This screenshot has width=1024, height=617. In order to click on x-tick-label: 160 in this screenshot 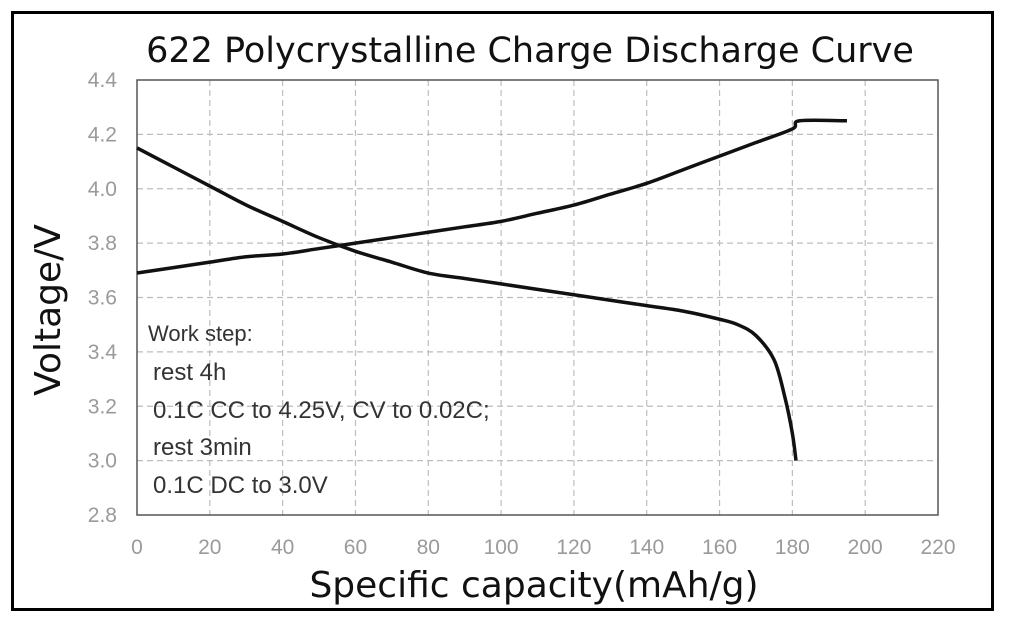, I will do `click(719, 547)`.